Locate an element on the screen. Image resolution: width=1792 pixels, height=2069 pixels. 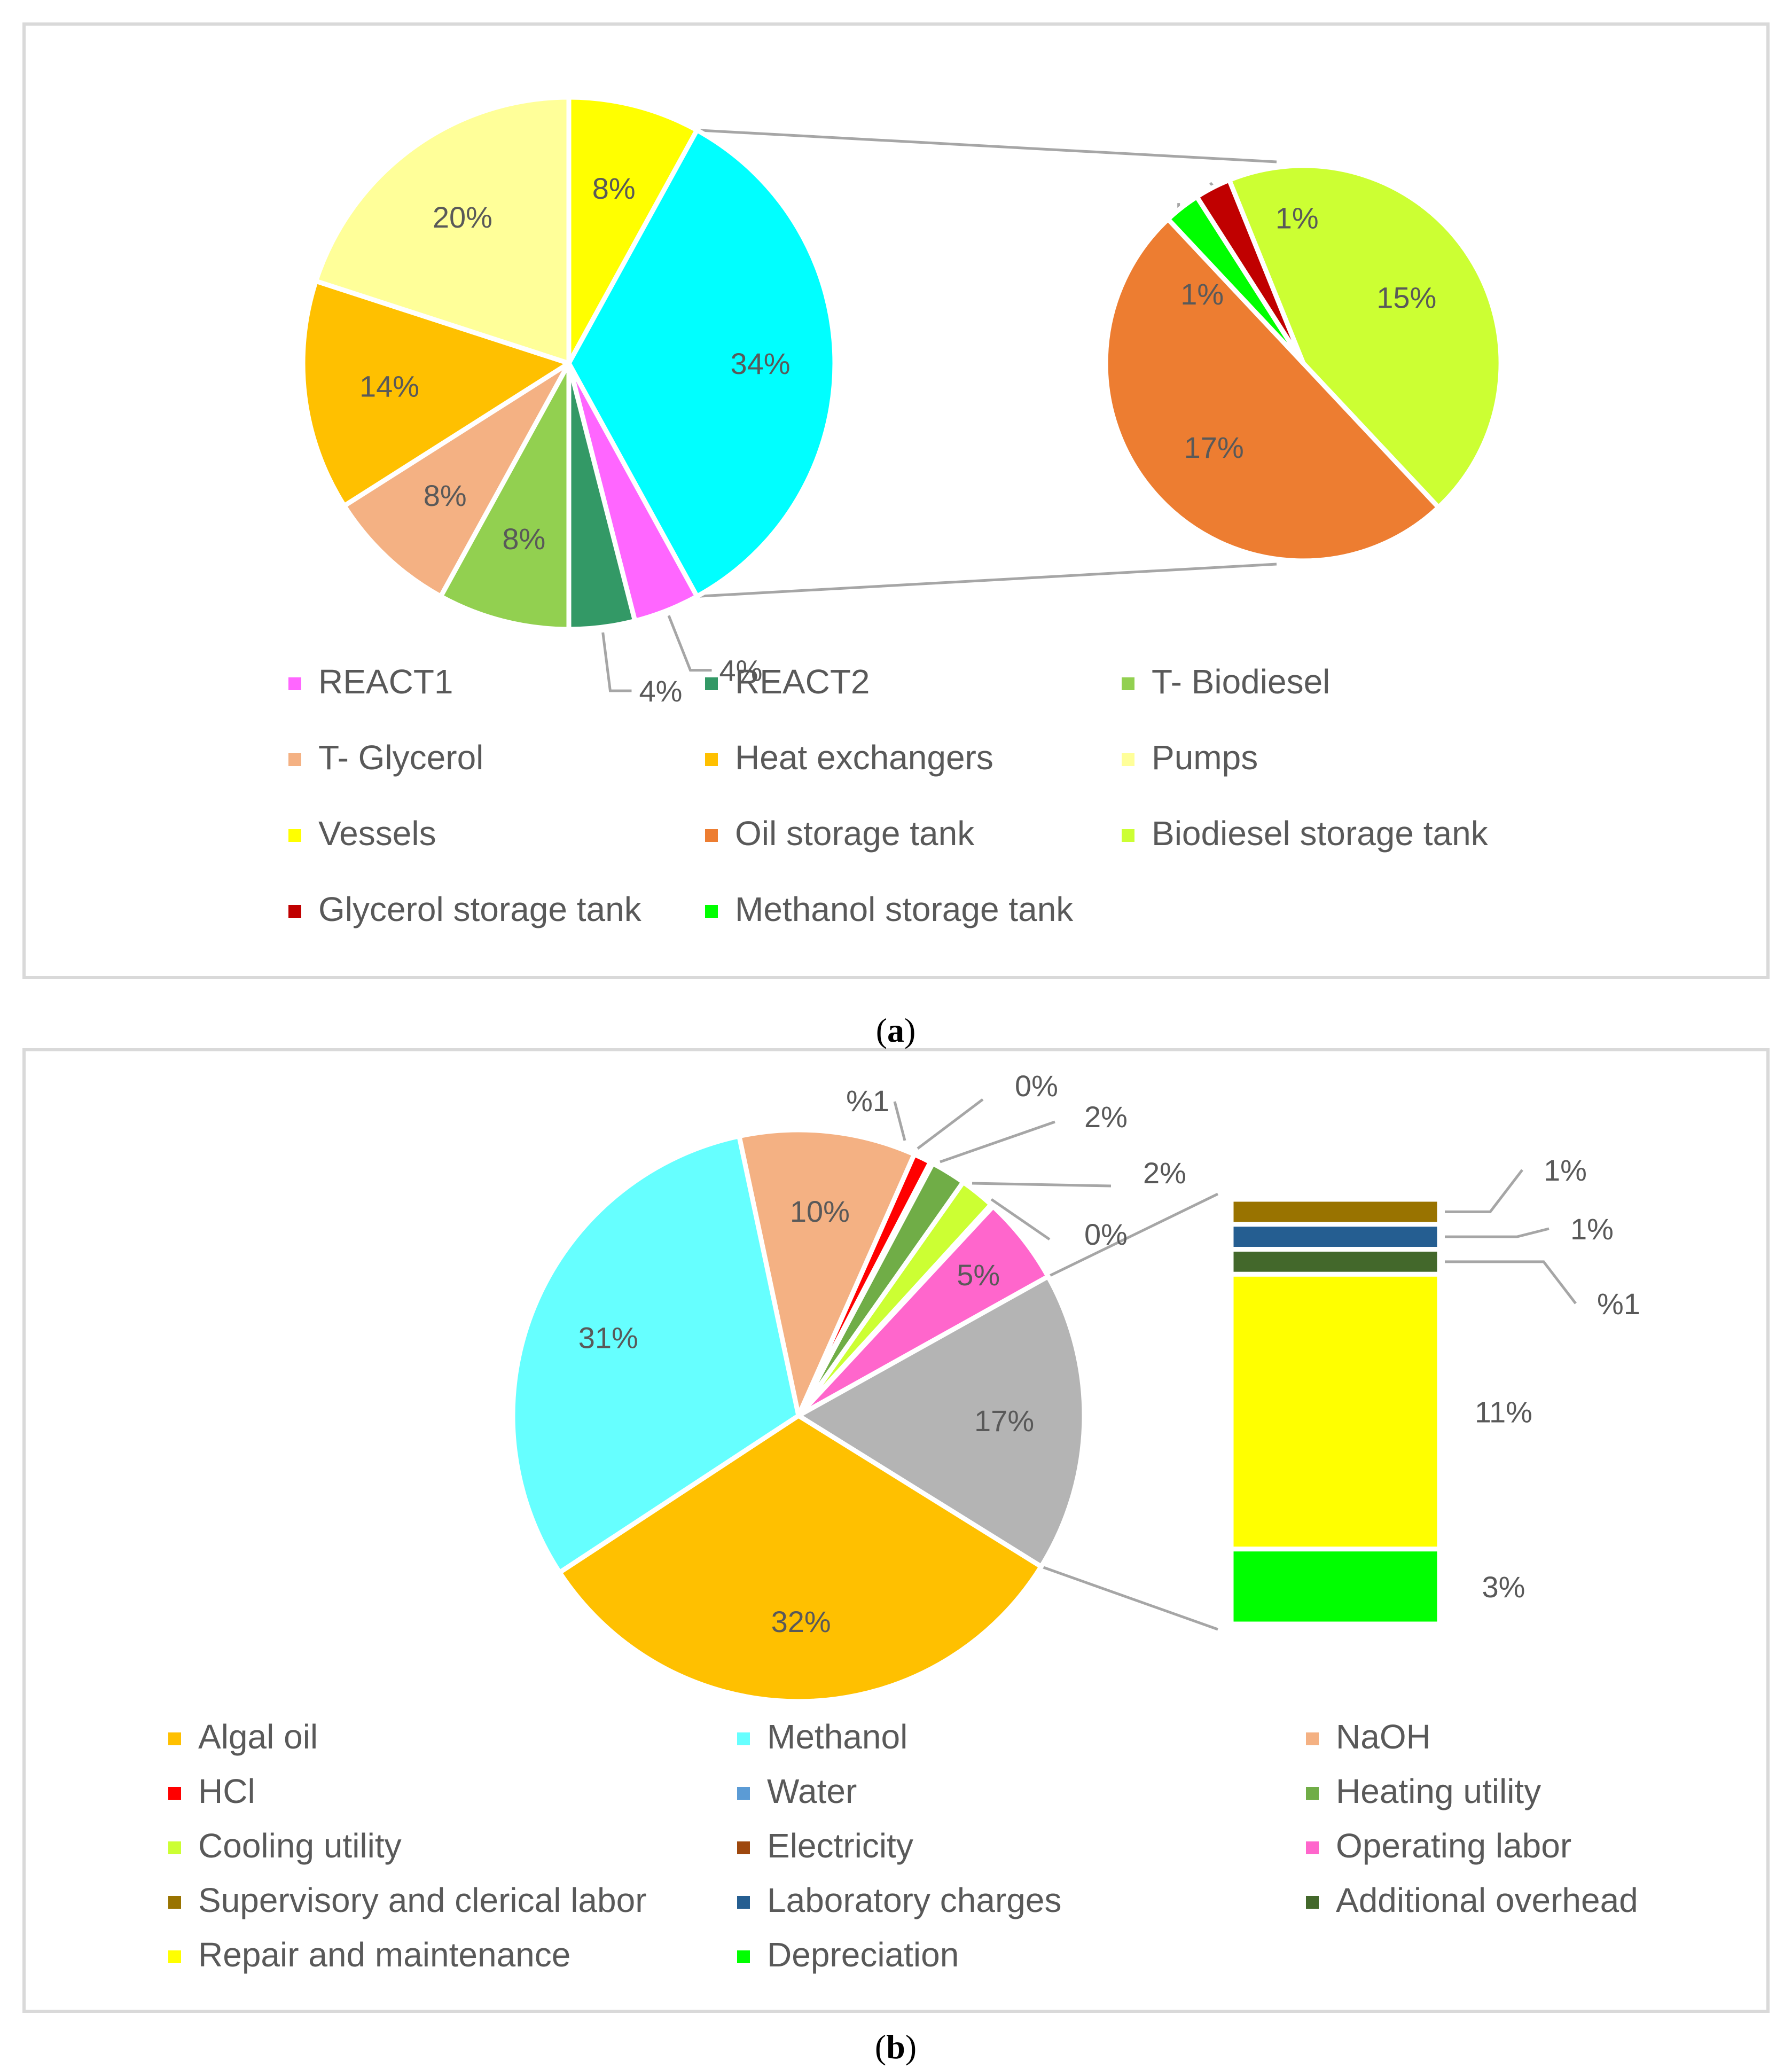
pie-a-label-react2: 4% is located at coordinates (660, 691).